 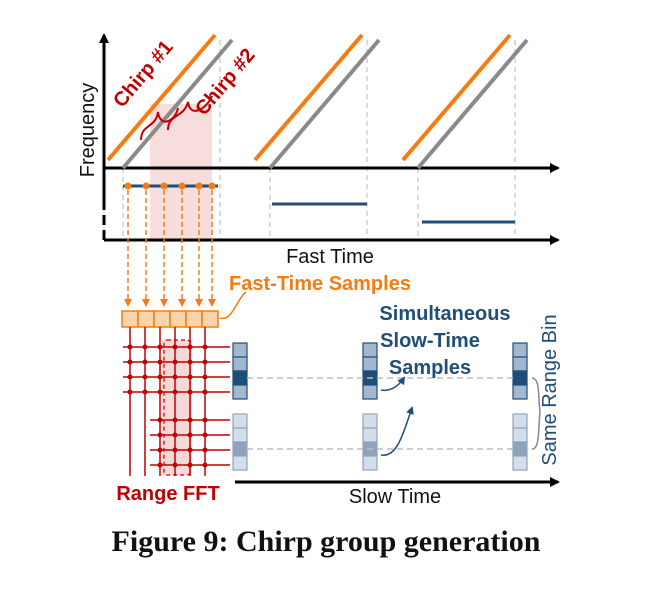 I want to click on range-fft-grid, so click(x=176, y=401).